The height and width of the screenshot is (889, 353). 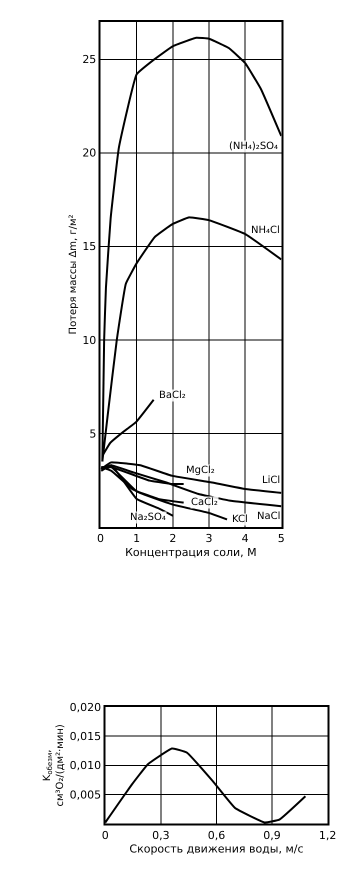 What do you see at coordinates (89, 340) in the screenshot?
I see `y-tick-label: 10` at bounding box center [89, 340].